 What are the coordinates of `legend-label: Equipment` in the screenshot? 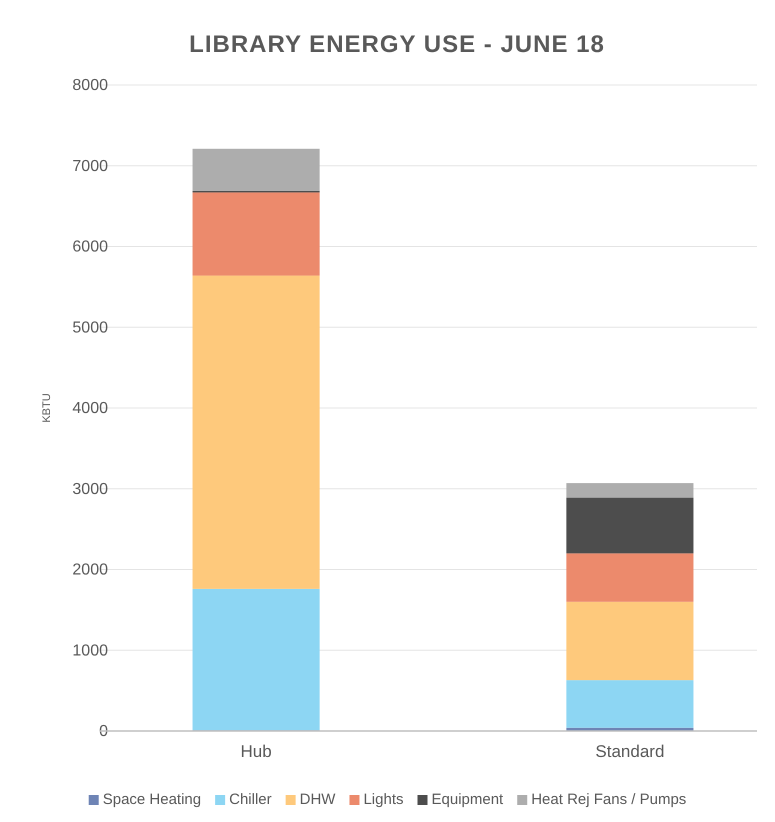 It's located at (468, 799).